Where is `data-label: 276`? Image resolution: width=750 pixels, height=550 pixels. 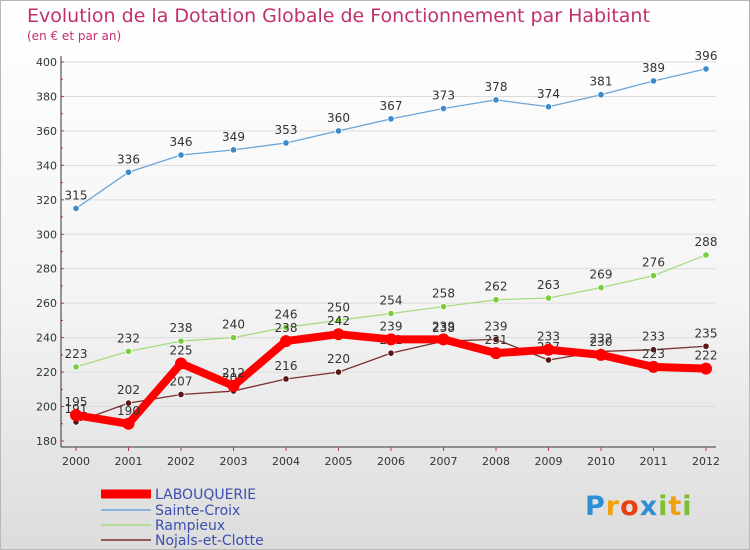 data-label: 276 is located at coordinates (653, 263).